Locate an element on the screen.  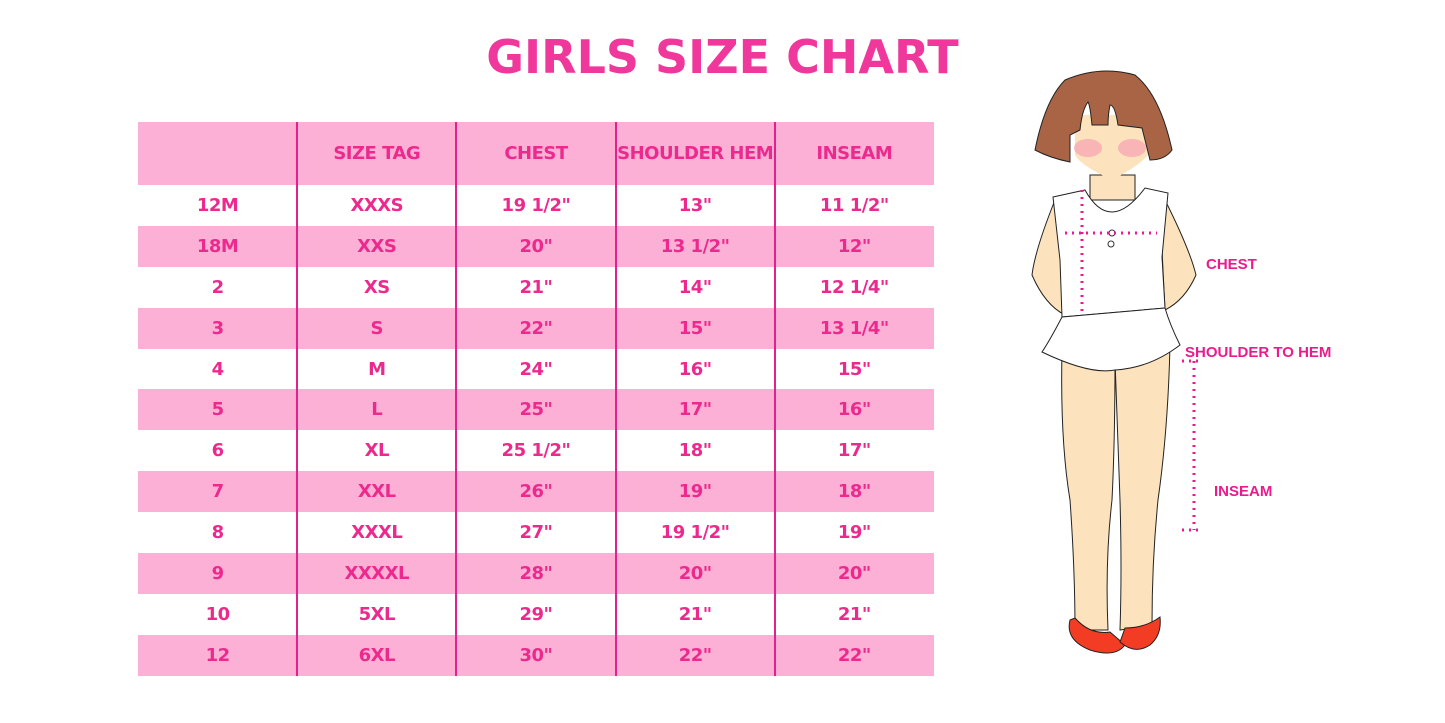
shoulder-to-hem-label: SHOULDER TO HEM is located at coordinates (1258, 352).